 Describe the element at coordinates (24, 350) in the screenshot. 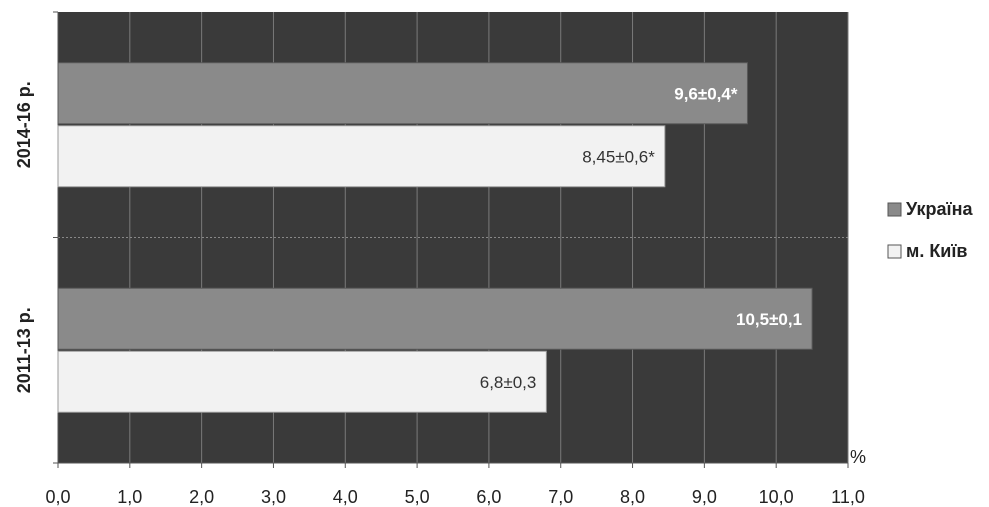

I see `category-label: 2011-13 р.` at that location.